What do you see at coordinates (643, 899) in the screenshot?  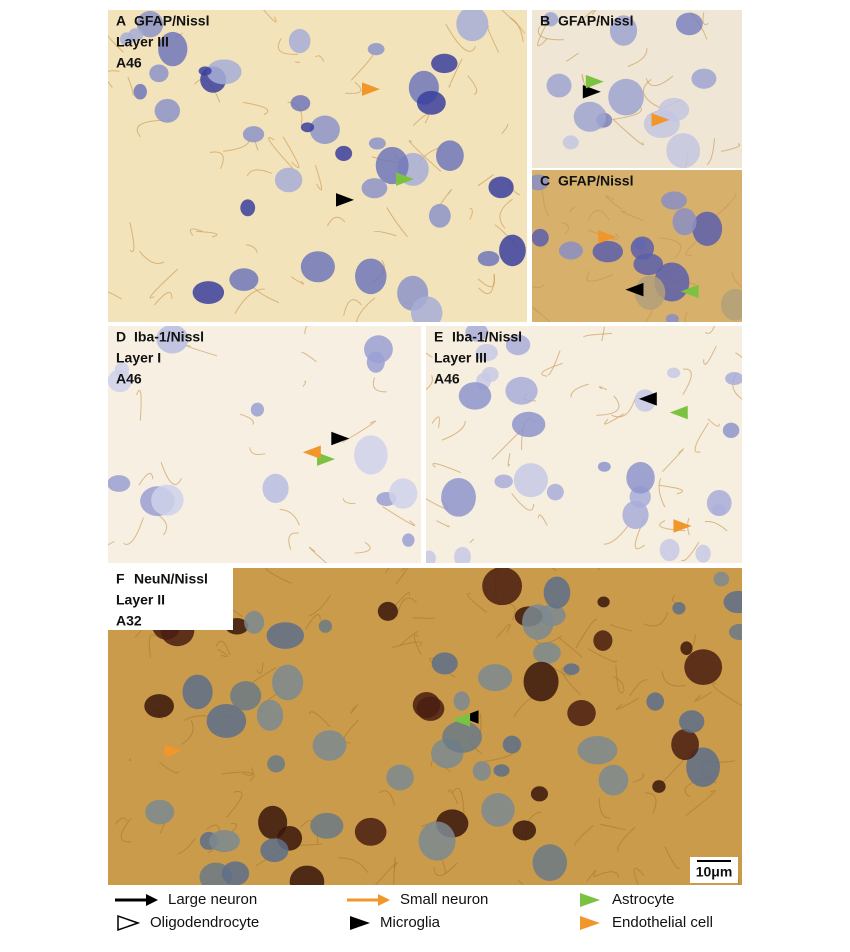 I see `legend-label: Astrocyte` at bounding box center [643, 899].